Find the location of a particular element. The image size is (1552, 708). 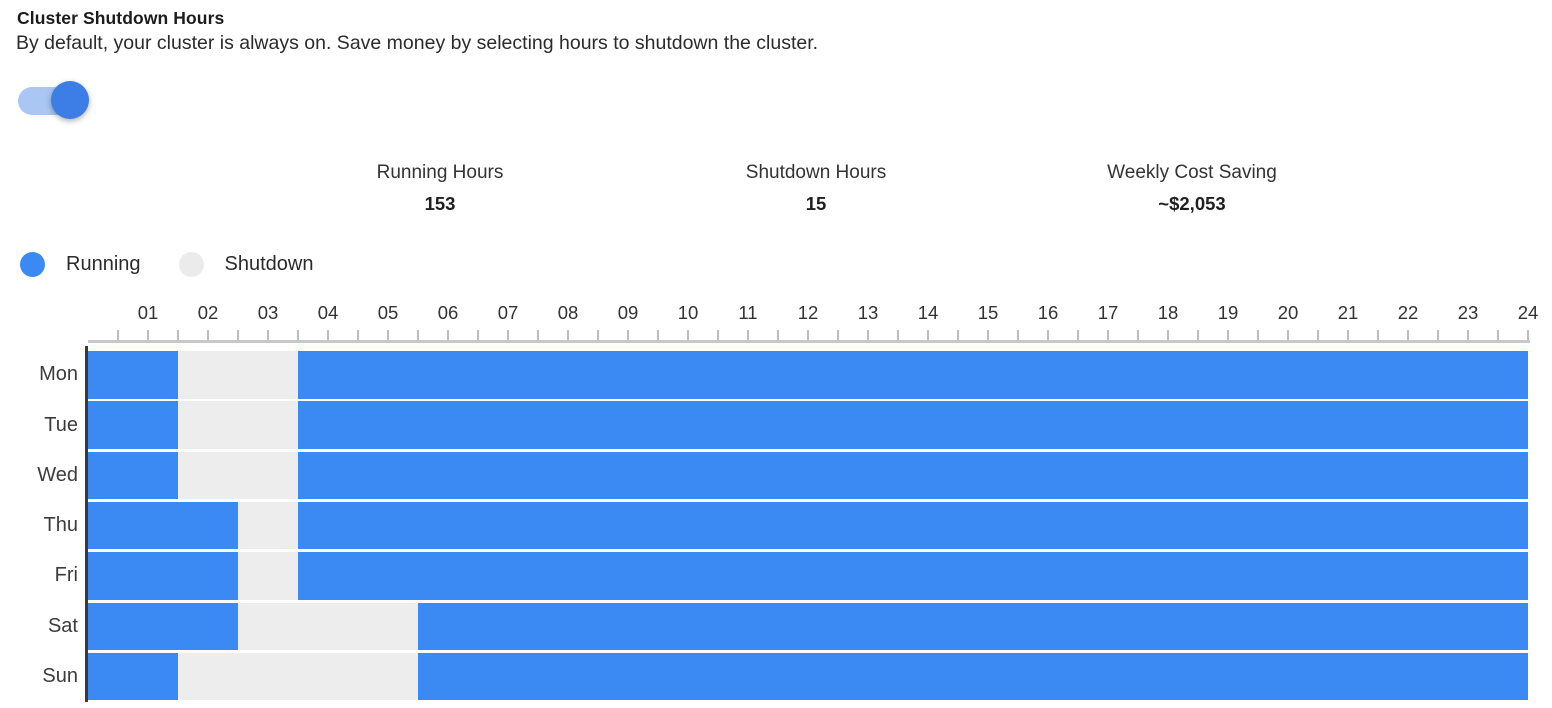

toggle-knob-icon is located at coordinates (70, 100).